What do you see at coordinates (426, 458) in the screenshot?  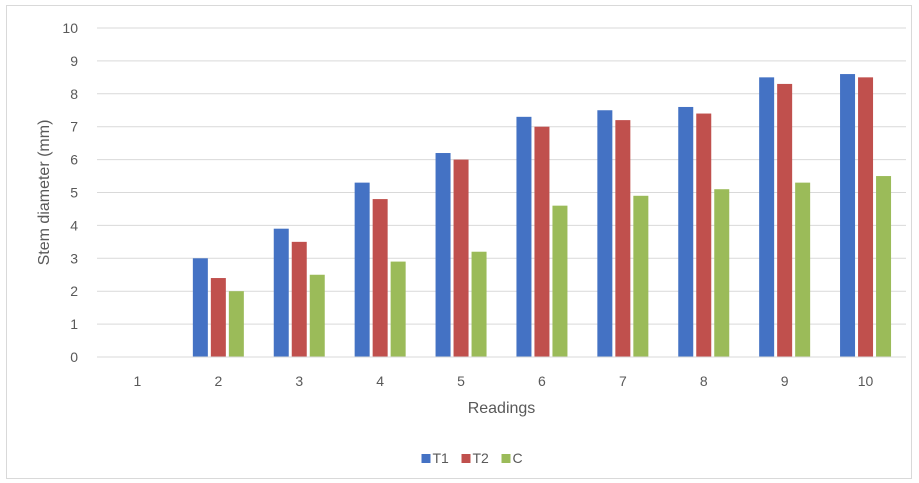 I see `legend-swatch-t1` at bounding box center [426, 458].